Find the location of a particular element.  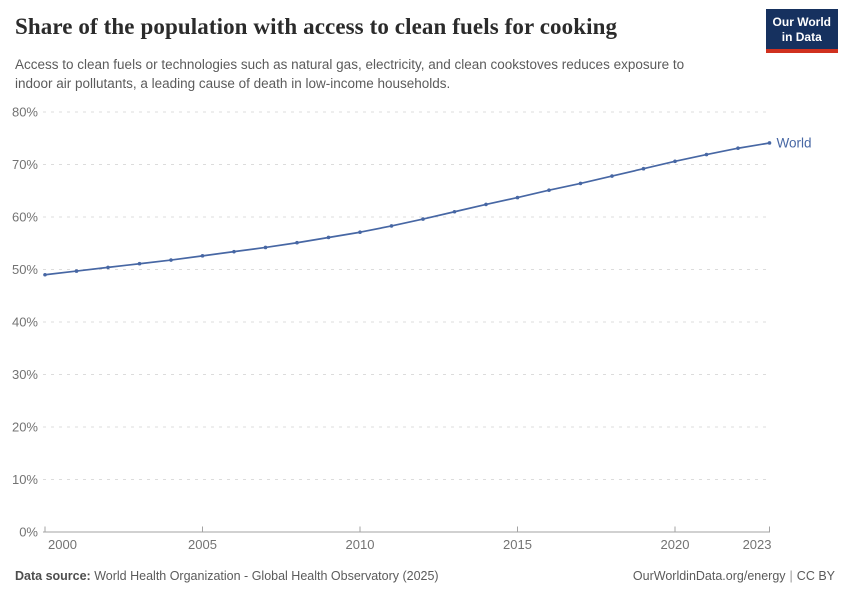

x-axis-label: 2015 is located at coordinates (517, 544).